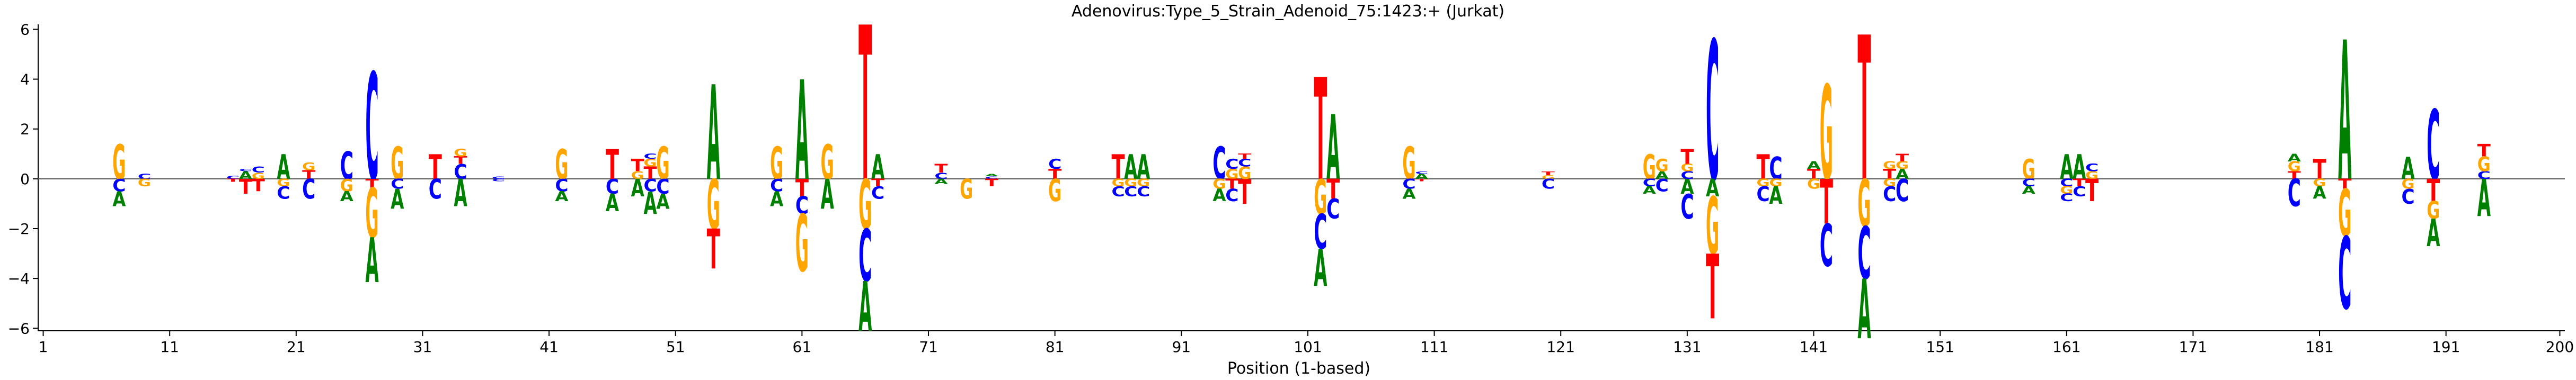  What do you see at coordinates (2560, 347) in the screenshot?
I see `x-tick-label: 200` at bounding box center [2560, 347].